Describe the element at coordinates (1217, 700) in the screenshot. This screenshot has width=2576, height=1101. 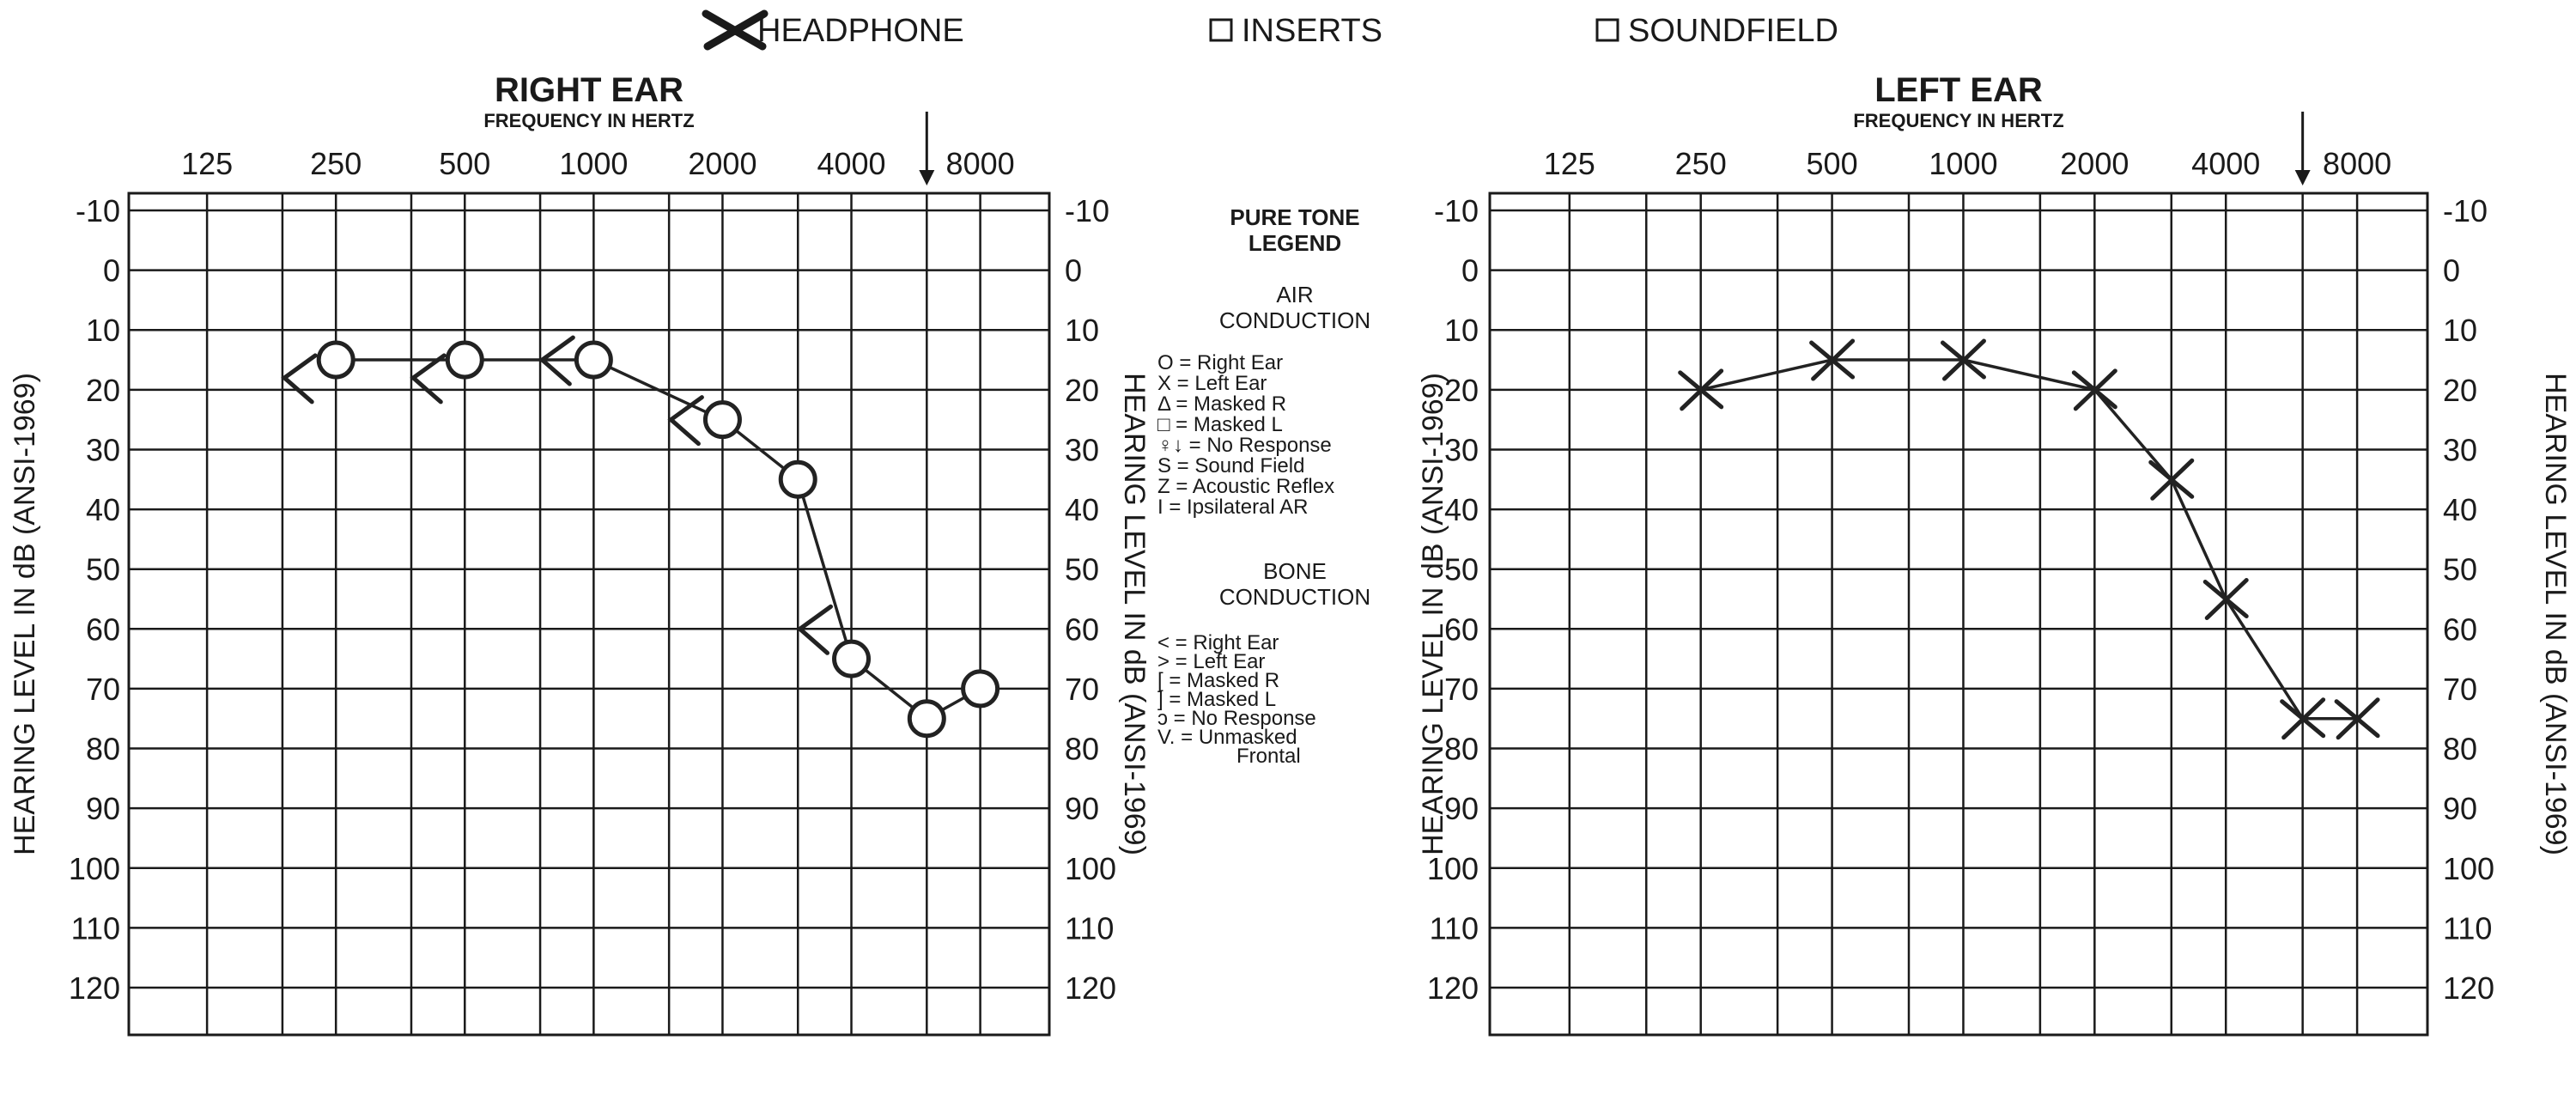
I see `legend-item: ] = Masked L` at that location.